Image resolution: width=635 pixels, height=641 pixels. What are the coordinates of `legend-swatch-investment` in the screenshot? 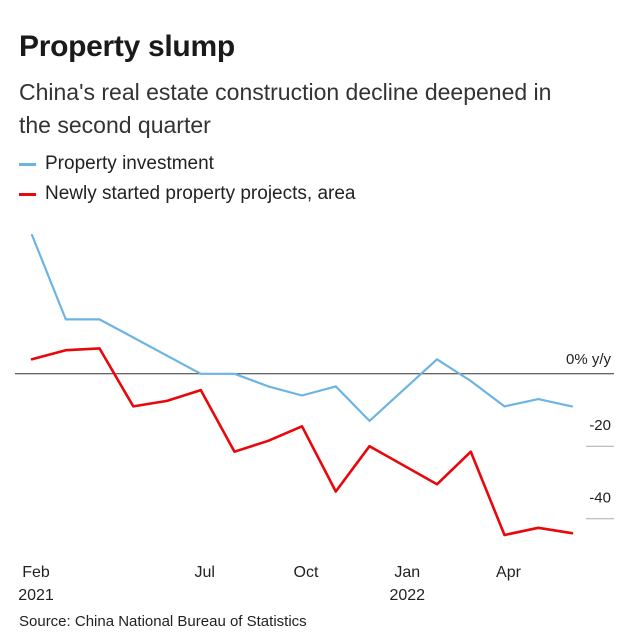 It's located at (27, 164).